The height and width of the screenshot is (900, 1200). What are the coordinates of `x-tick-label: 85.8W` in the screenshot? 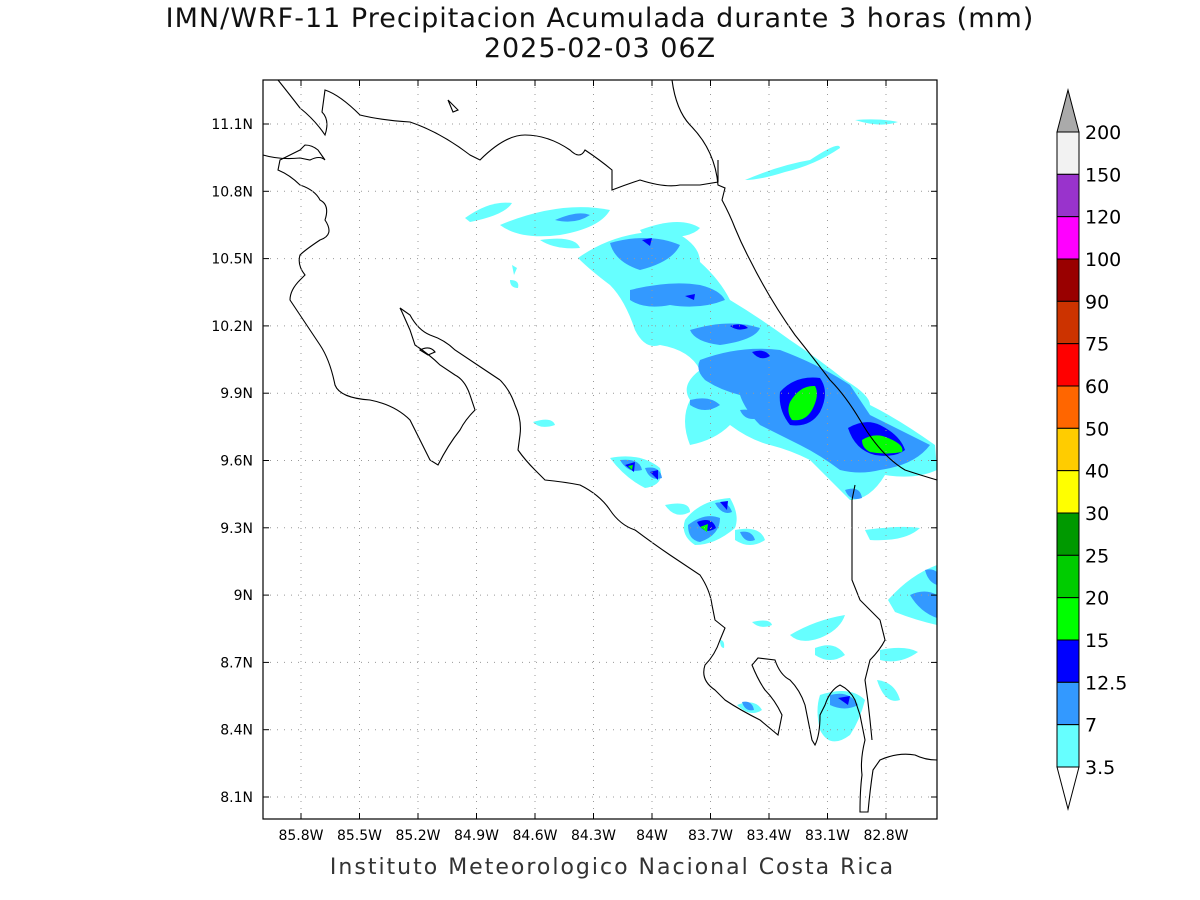 It's located at (300, 836).